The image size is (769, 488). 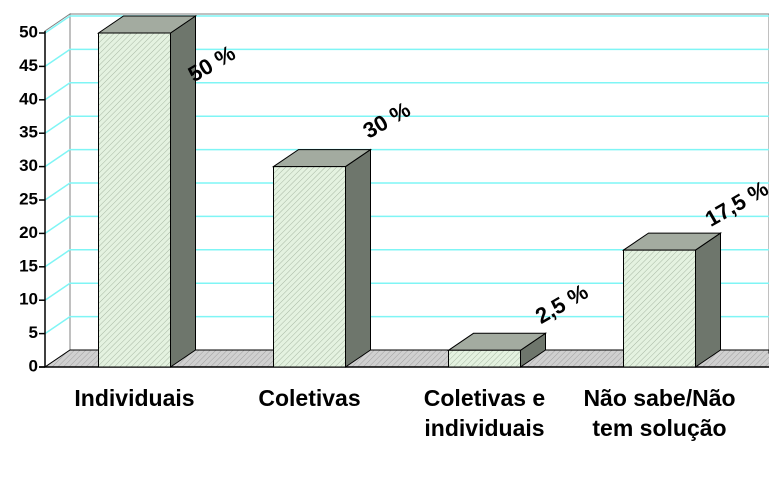 What do you see at coordinates (33, 365) in the screenshot?
I see `y-tick-label: 0` at bounding box center [33, 365].